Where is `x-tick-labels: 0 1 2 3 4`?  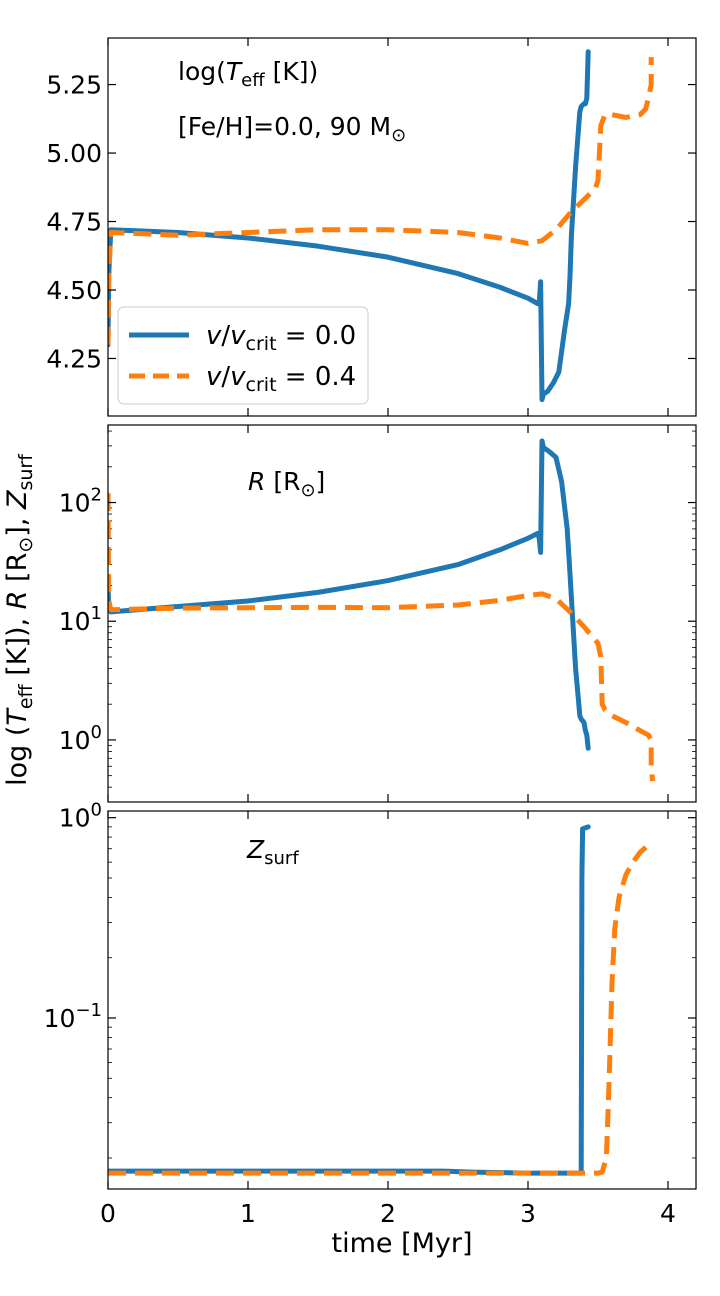 x-tick-labels: 0 1 2 3 4 is located at coordinates (388, 1213).